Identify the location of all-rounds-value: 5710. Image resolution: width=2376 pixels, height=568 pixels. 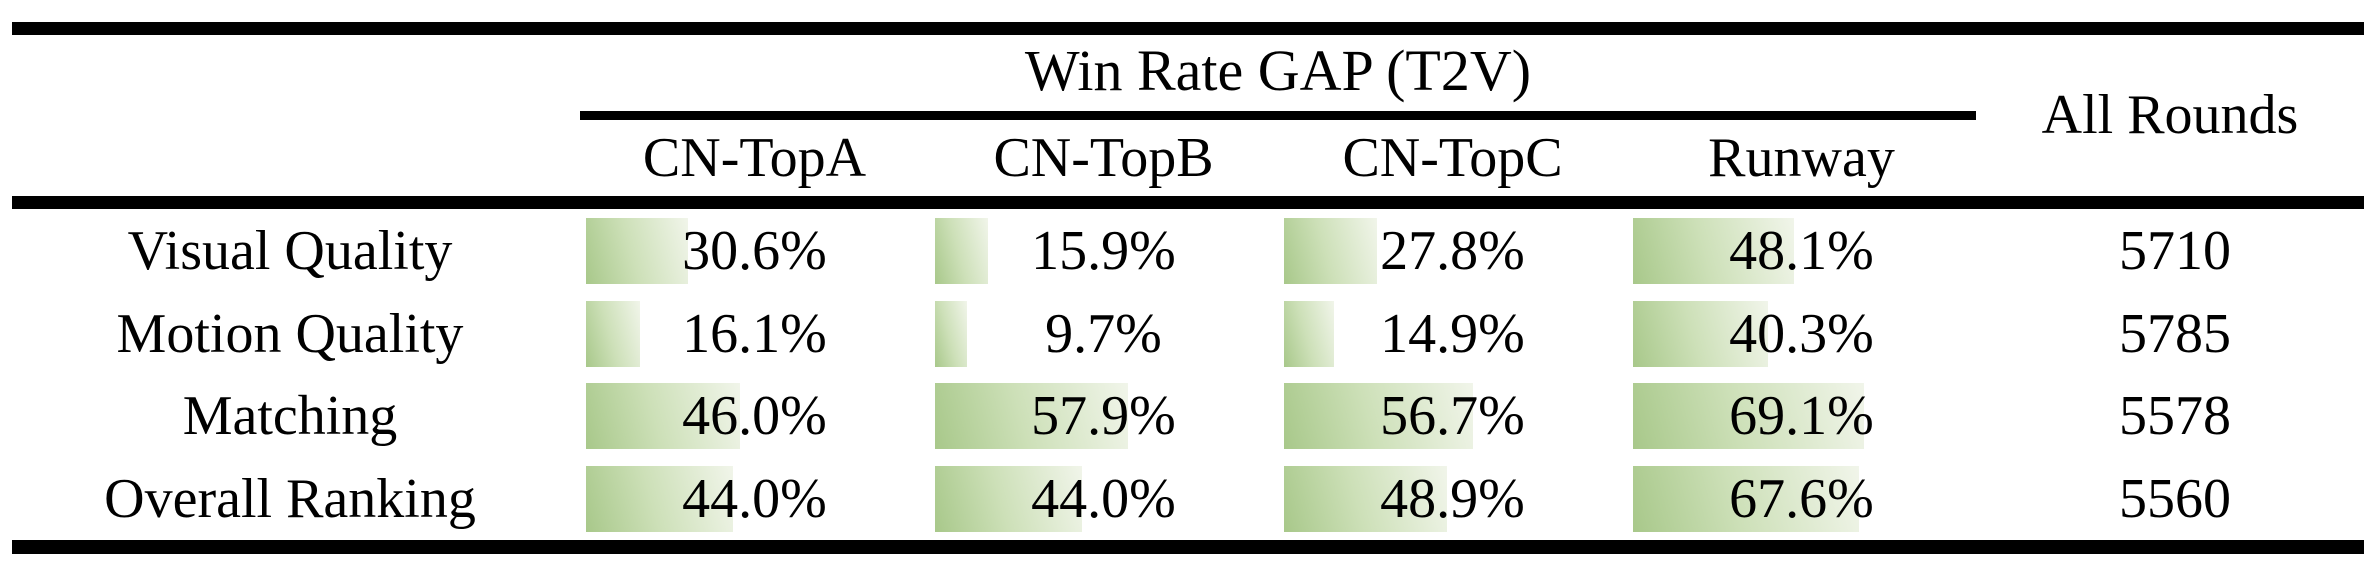
(2175, 251).